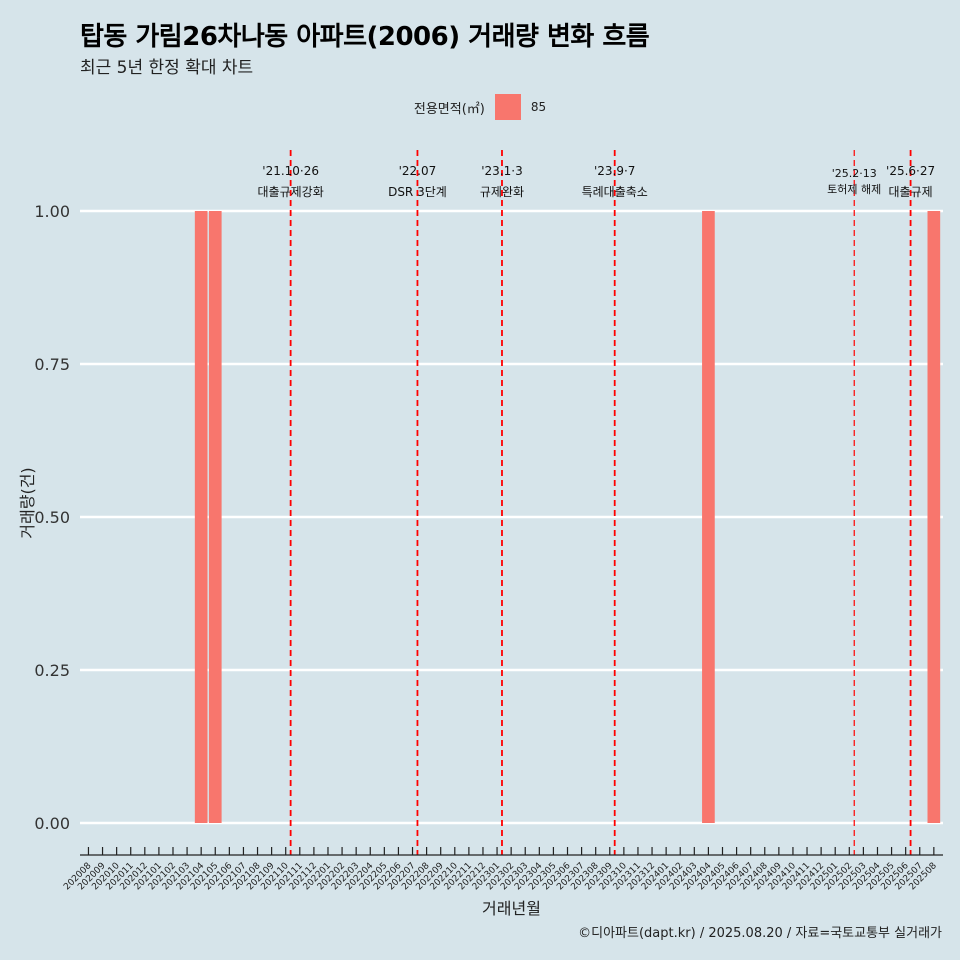 This screenshot has height=960, width=960. I want to click on legend-swatch, so click(507, 107).